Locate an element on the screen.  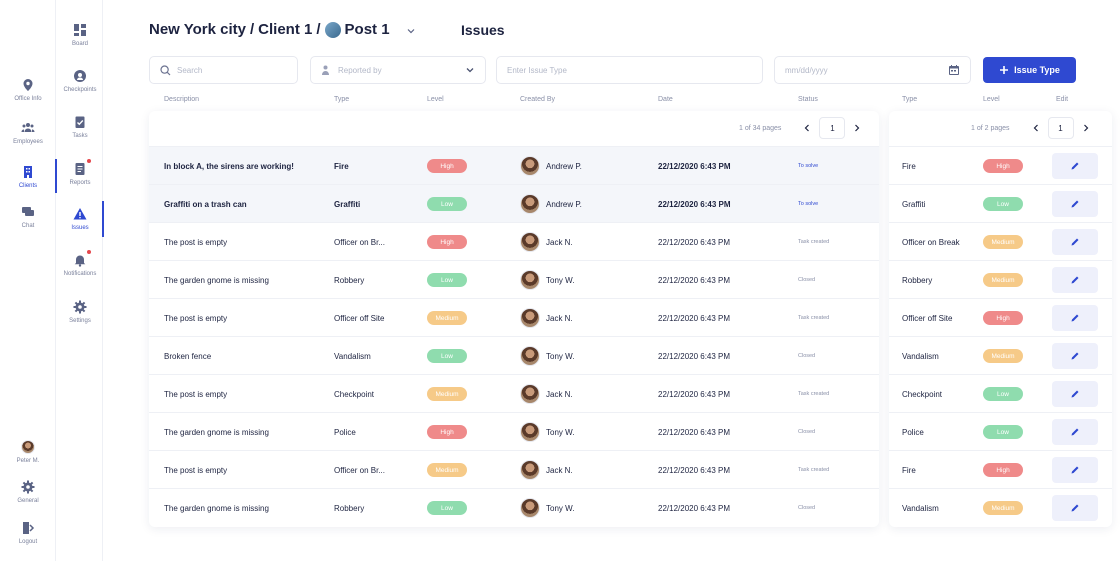
level-badge: Low is located at coordinates (1003, 432).